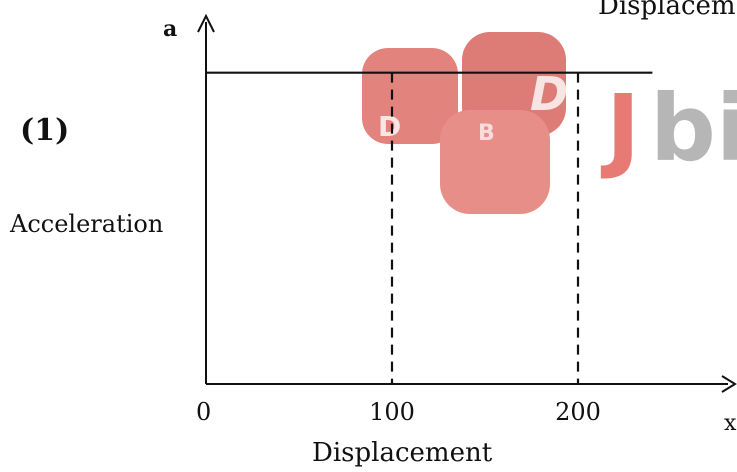  I want to click on y-axis-label: Acceleration, so click(86, 224).